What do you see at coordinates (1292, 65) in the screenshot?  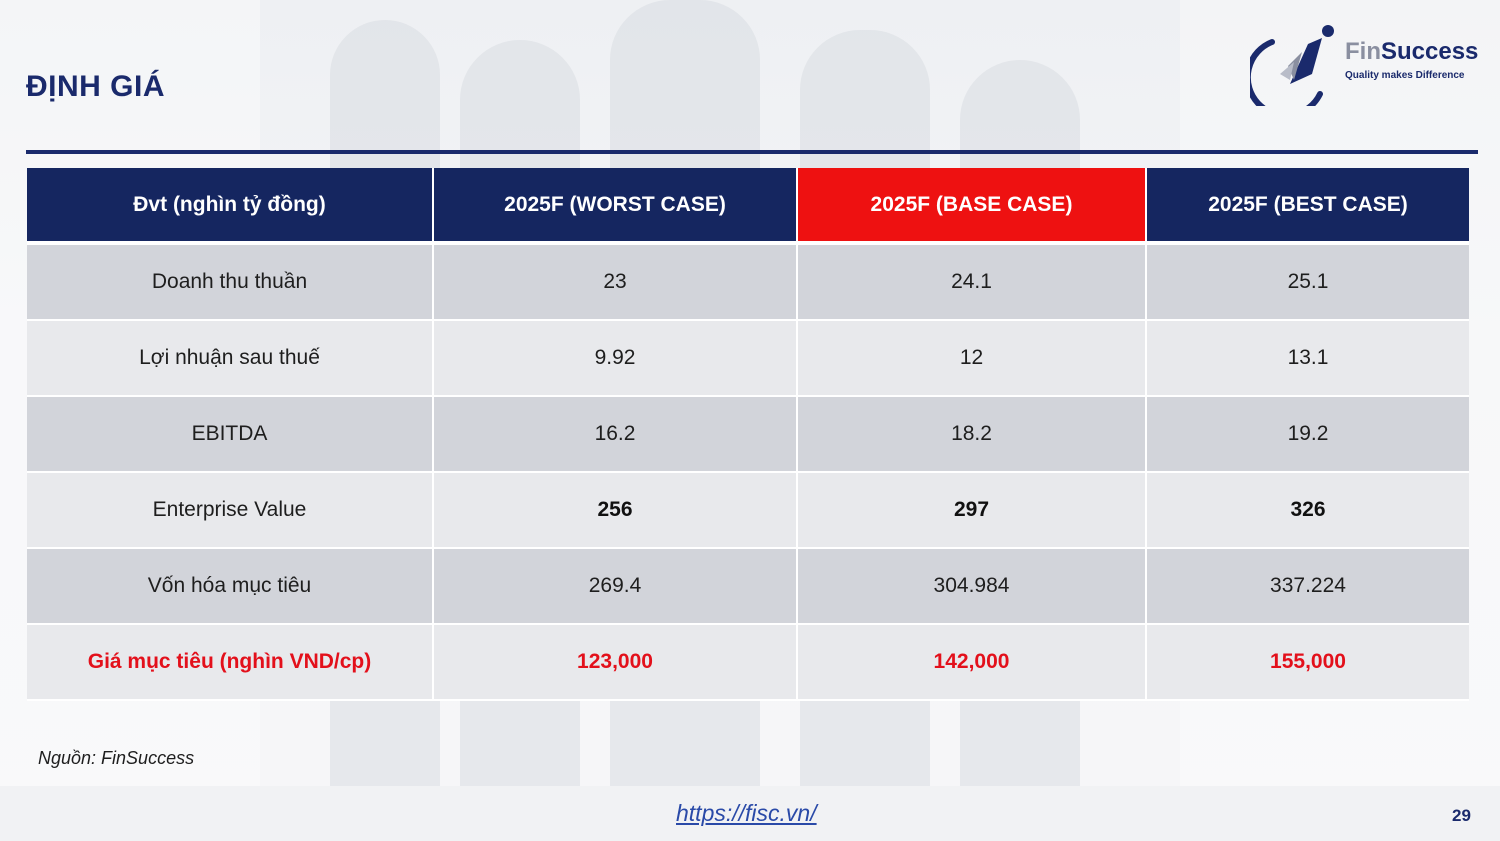 I see `finsuccess-emblem-icon` at bounding box center [1292, 65].